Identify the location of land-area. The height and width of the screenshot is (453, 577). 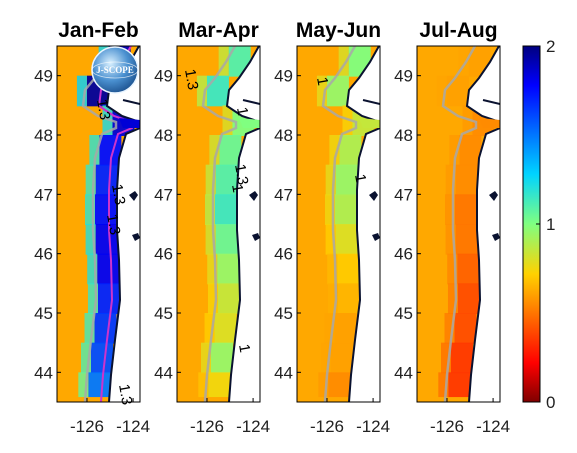
(483, 224).